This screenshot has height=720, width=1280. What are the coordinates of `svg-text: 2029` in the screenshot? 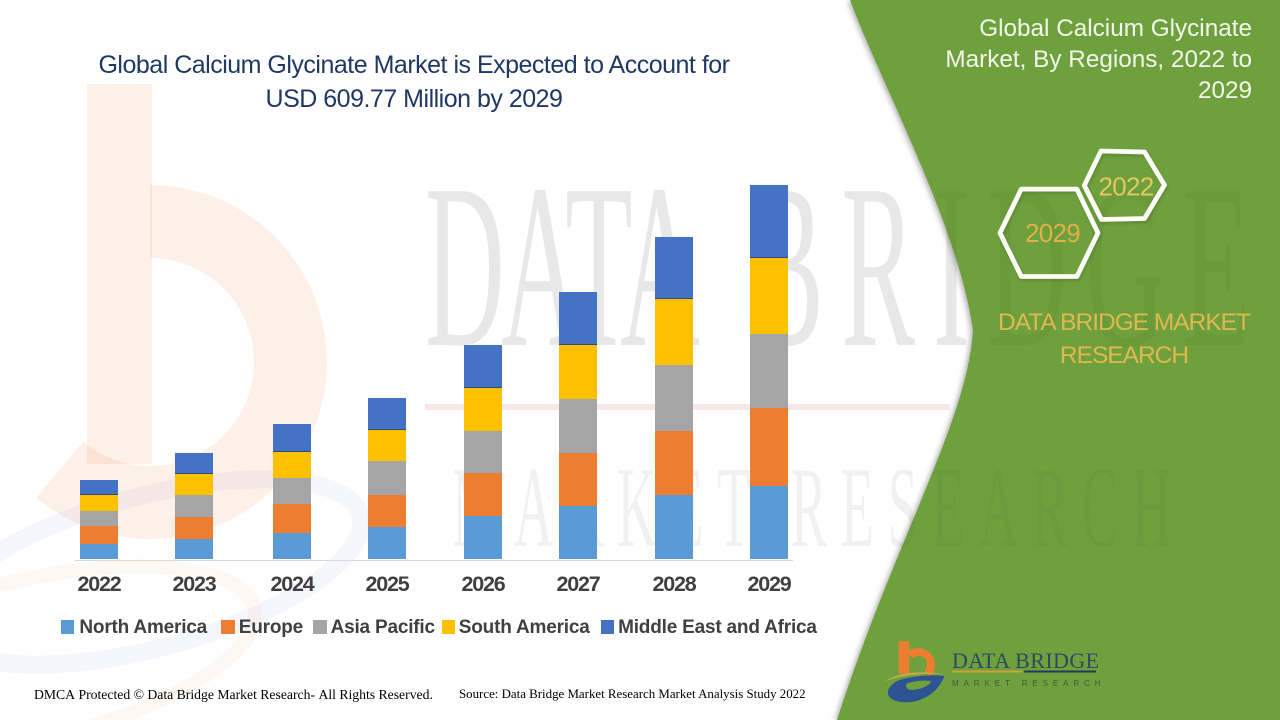 It's located at (1052, 233).